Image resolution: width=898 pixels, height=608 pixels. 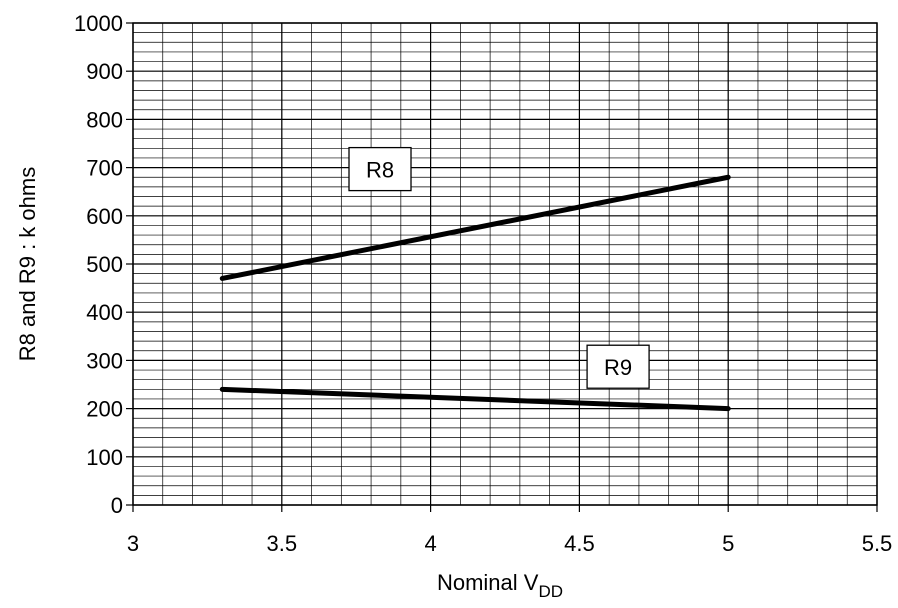 I want to click on series-label-text: R8, so click(x=380, y=170).